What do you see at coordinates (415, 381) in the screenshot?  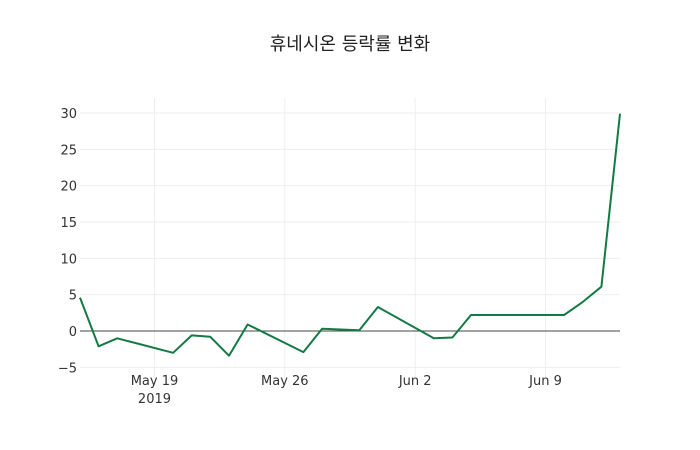 I see `x-tick-label: Jun 2` at bounding box center [415, 381].